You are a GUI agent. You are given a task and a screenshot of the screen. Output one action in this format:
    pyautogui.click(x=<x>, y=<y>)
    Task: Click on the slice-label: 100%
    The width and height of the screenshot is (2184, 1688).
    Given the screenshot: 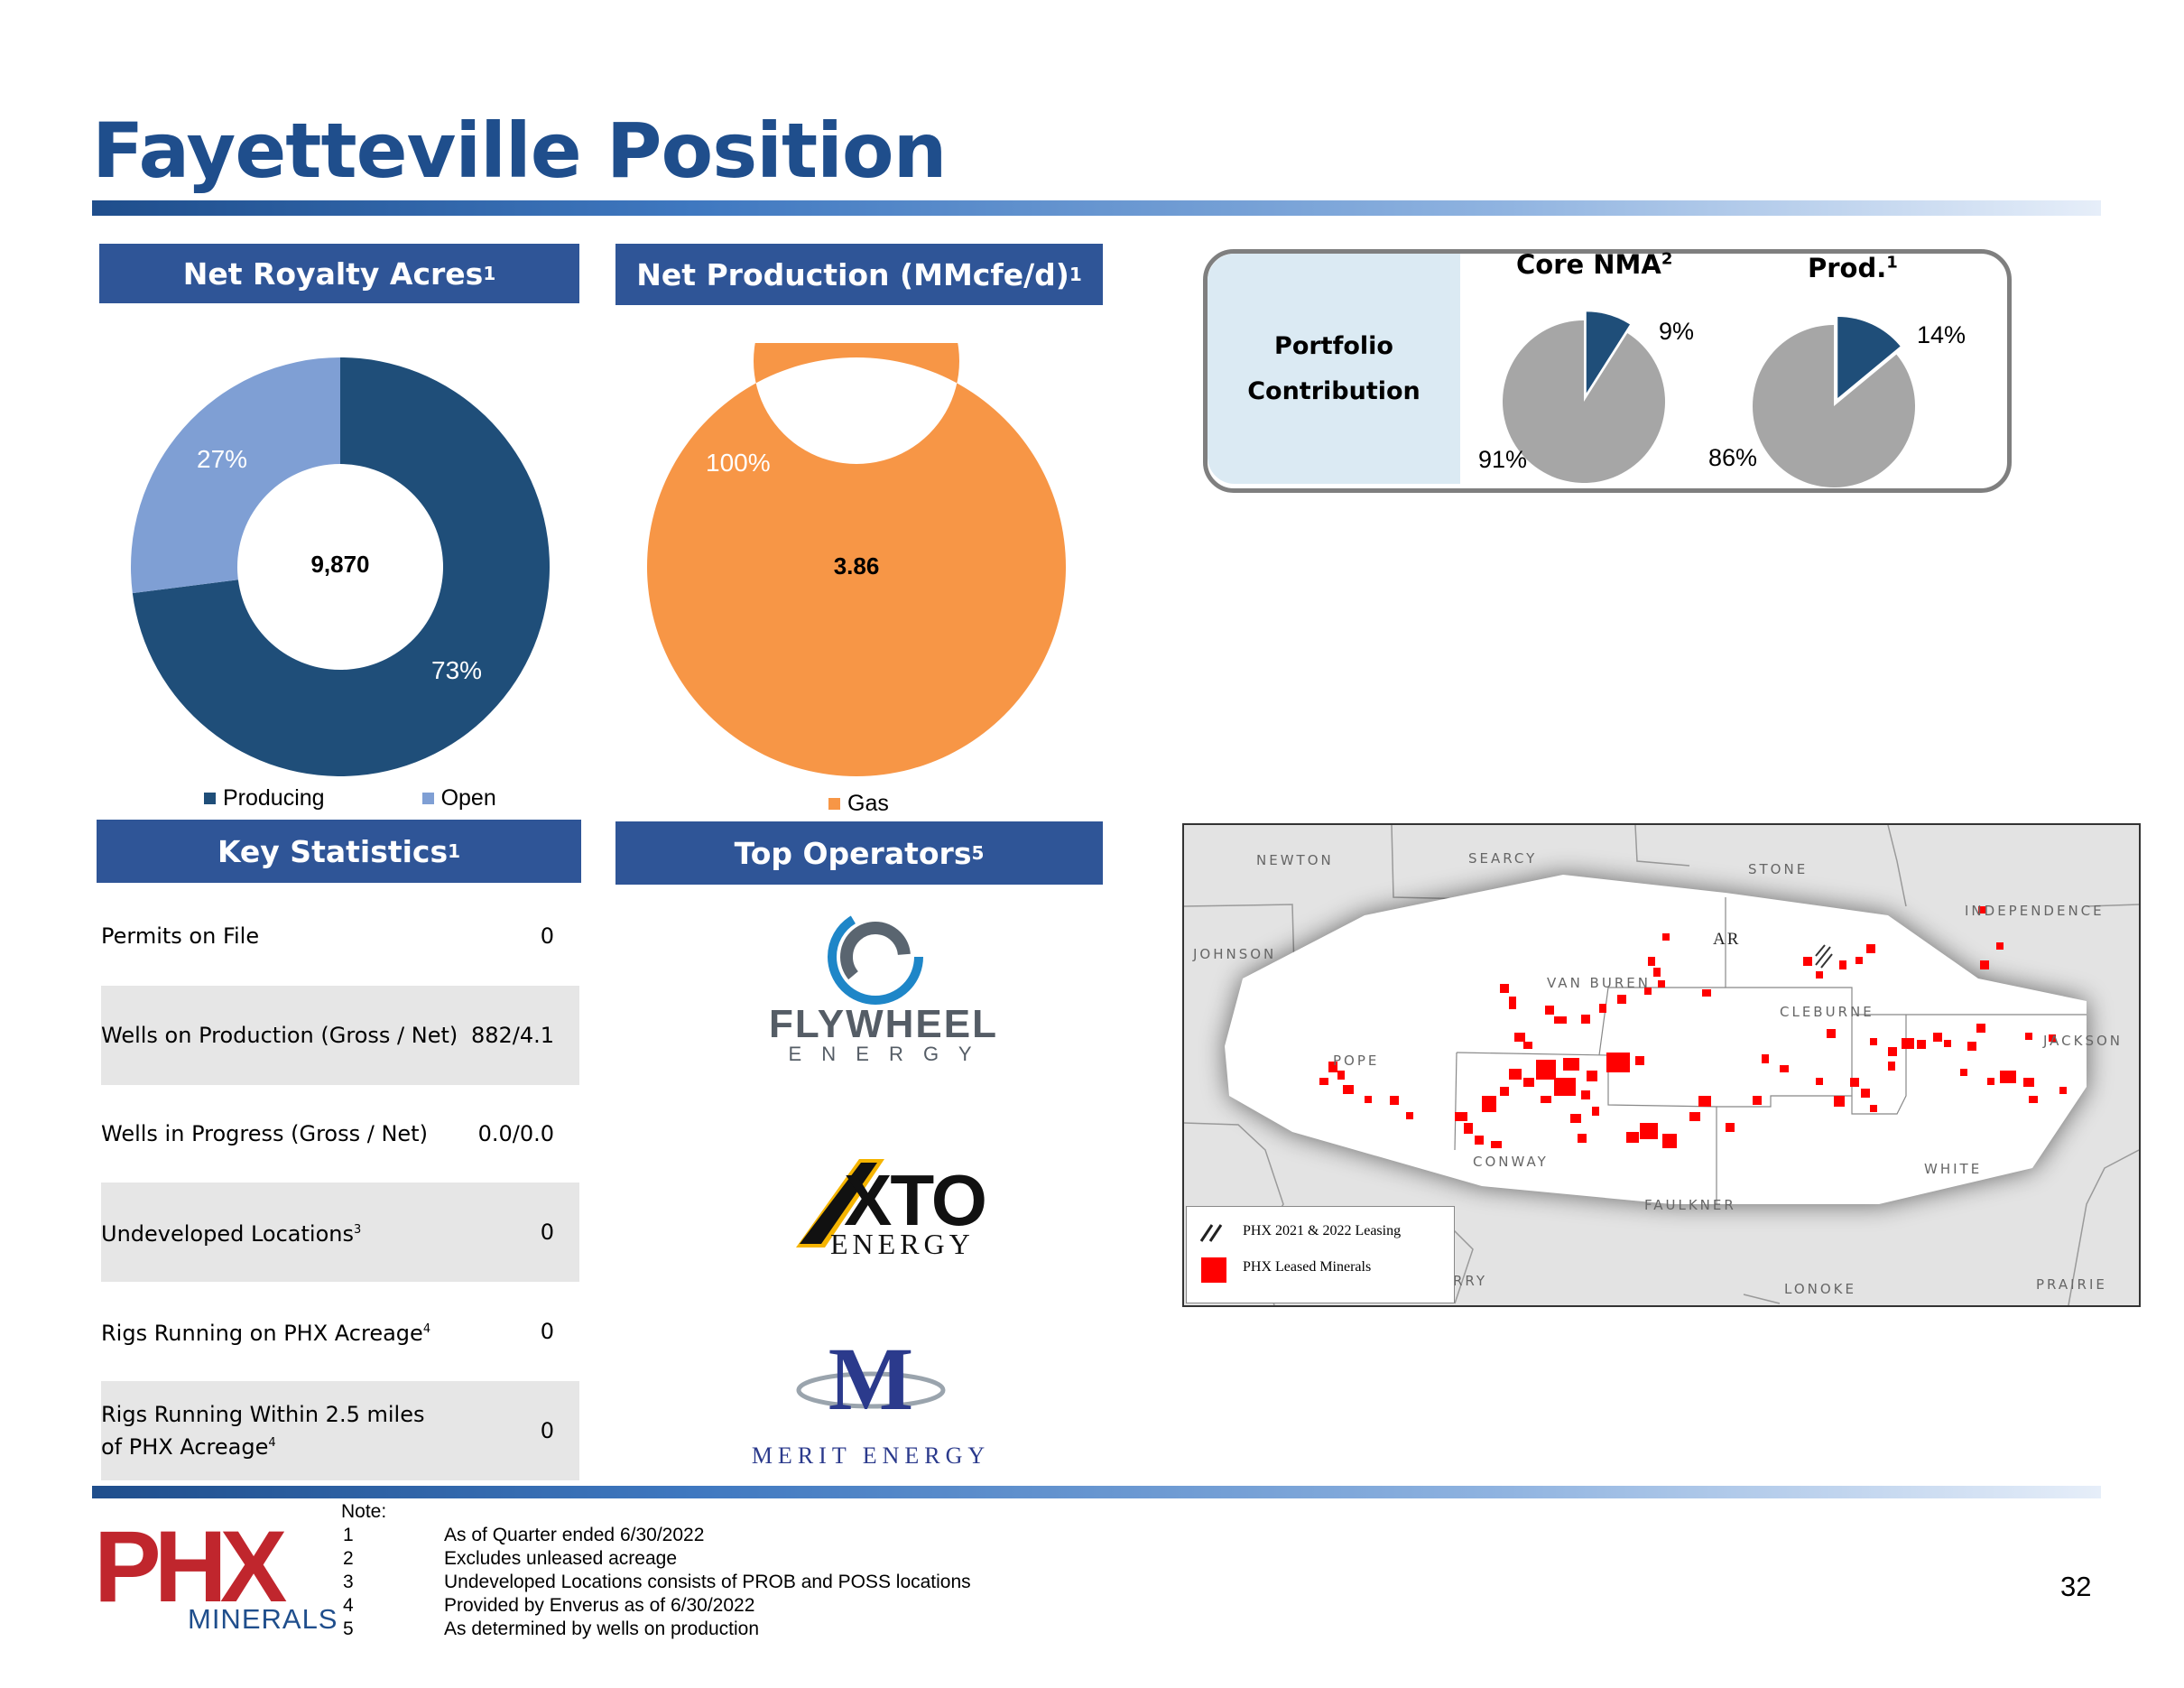 What is the action you would take?
    pyautogui.click(x=738, y=463)
    